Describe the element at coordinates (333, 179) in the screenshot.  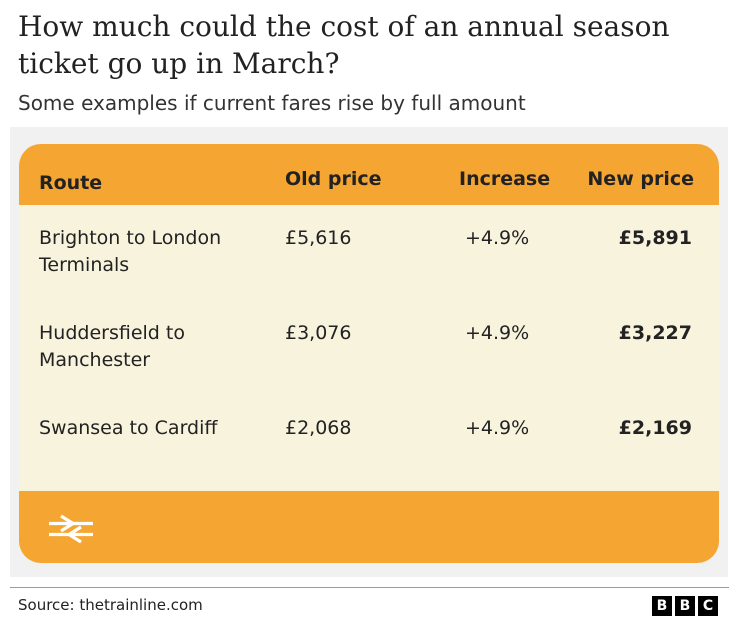
I see `header-old-price: Old price` at that location.